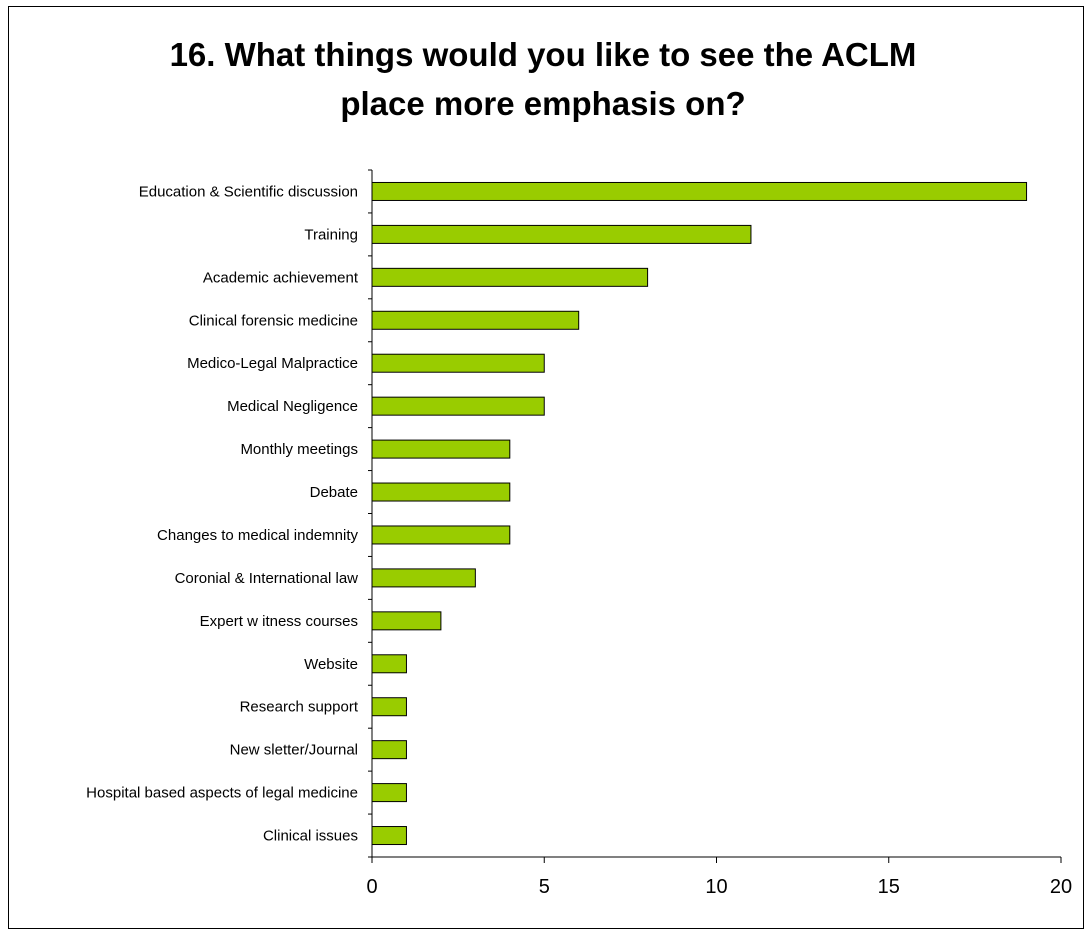 The height and width of the screenshot is (931, 1086). Describe the element at coordinates (292, 406) in the screenshot. I see `category-label: Medical Negligence` at that location.